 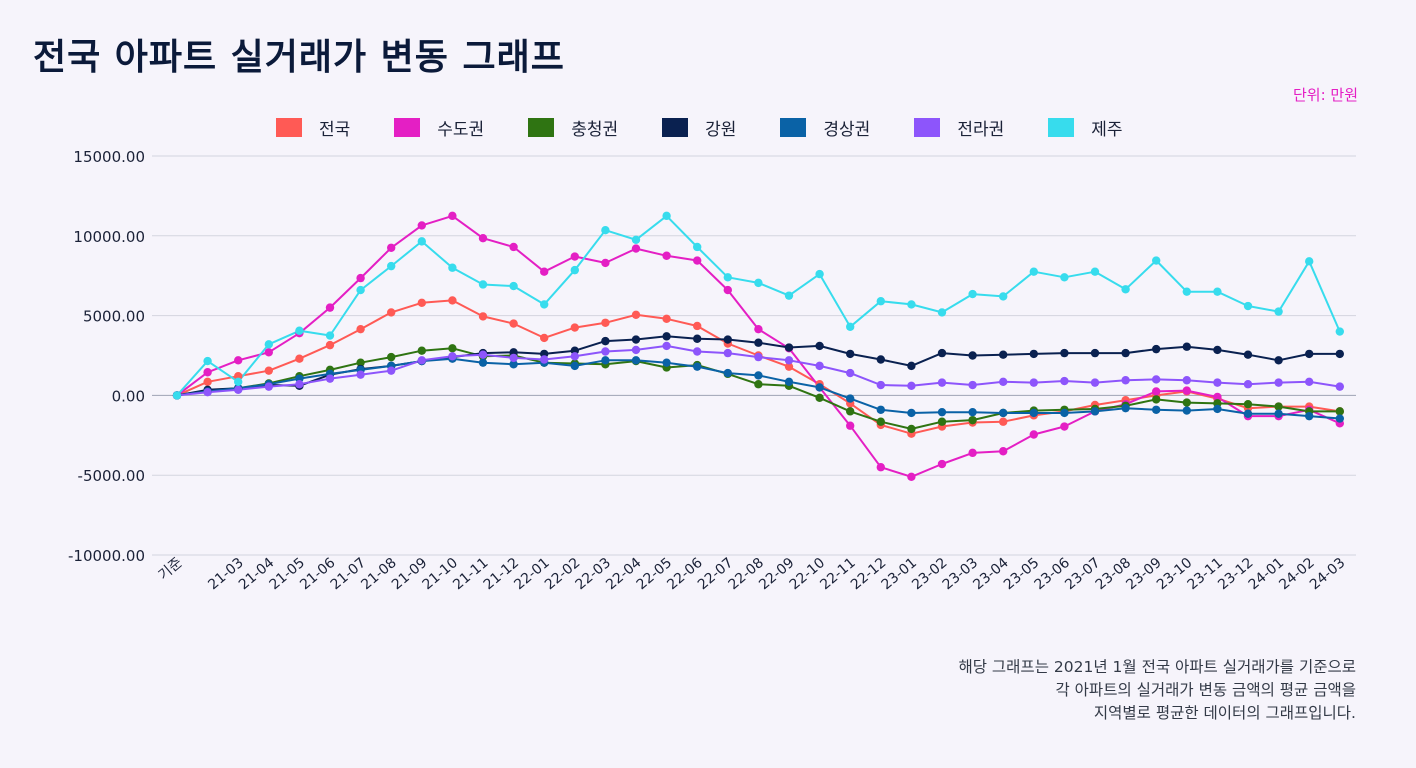 I want to click on legend: 전국 수도권 충청권 강원 경상권 전라권 제주, so click(x=721, y=127).